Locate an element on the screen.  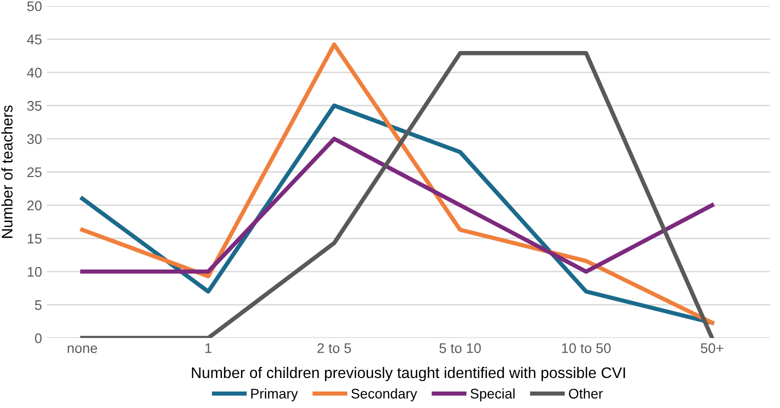
y-tick-label: 20 is located at coordinates (34, 205).